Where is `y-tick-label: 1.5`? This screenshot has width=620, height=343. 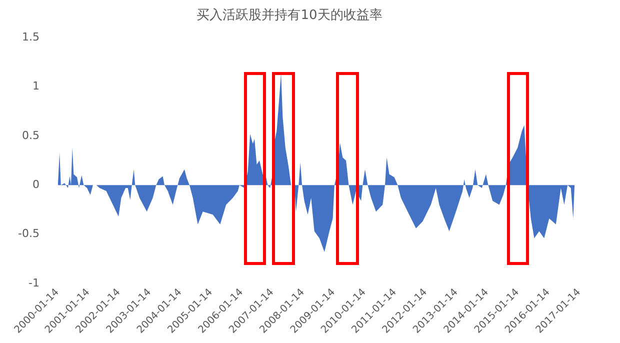
y-tick-label: 1.5 is located at coordinates (31, 37).